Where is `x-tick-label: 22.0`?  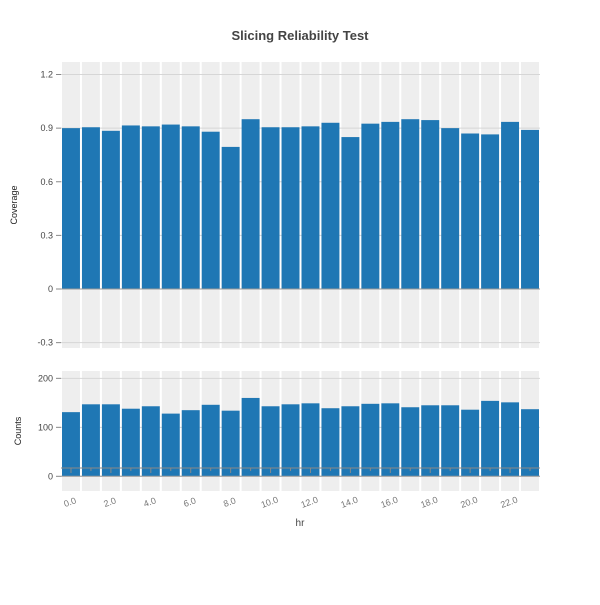 x-tick-label: 22.0 is located at coordinates (509, 501).